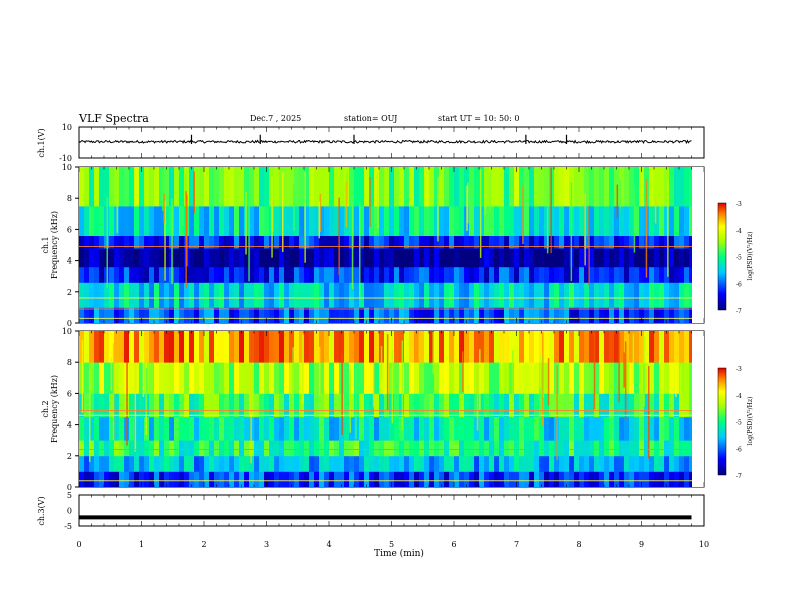 Image resolution: width=792 pixels, height=612 pixels. I want to click on ch1-ytick-label: -10, so click(65, 158).